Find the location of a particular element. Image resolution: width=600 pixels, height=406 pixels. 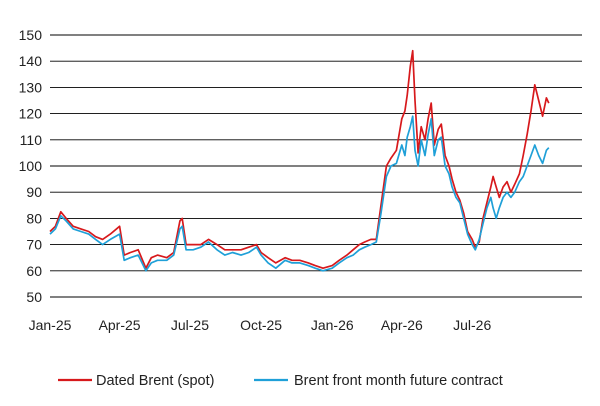

y-tick-label-80: 80 is located at coordinates (34, 218).